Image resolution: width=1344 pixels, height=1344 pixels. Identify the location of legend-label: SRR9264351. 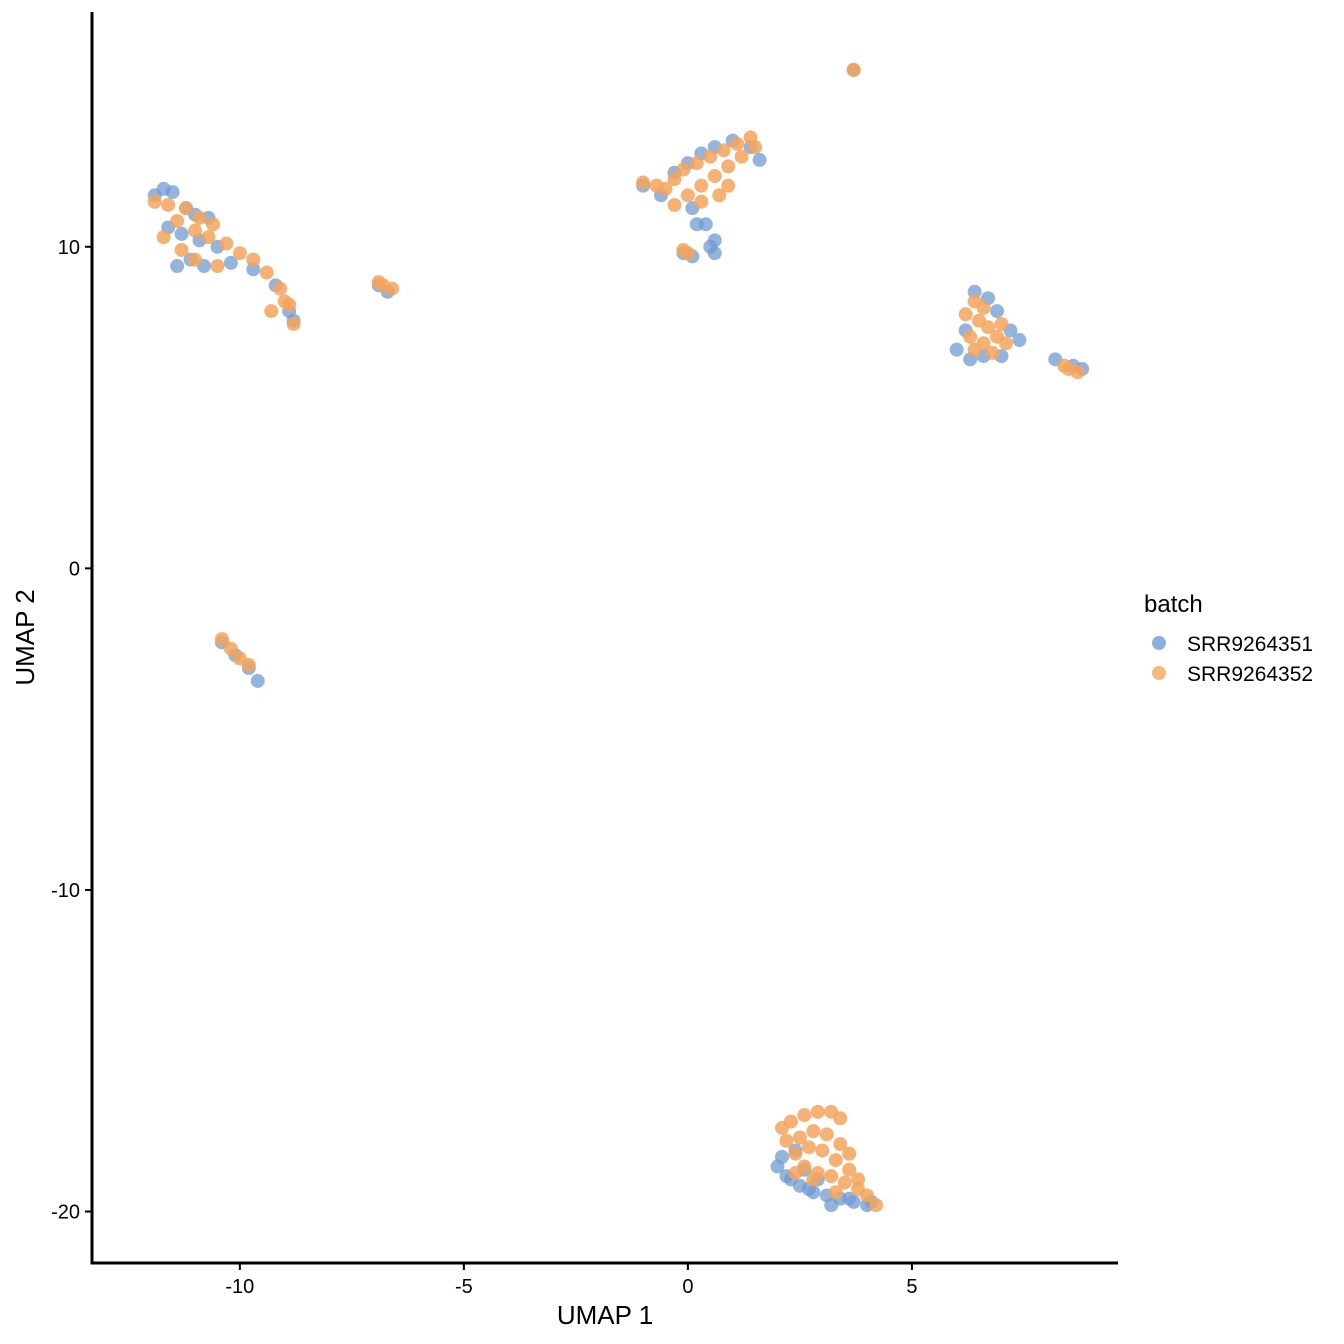
(1250, 644).